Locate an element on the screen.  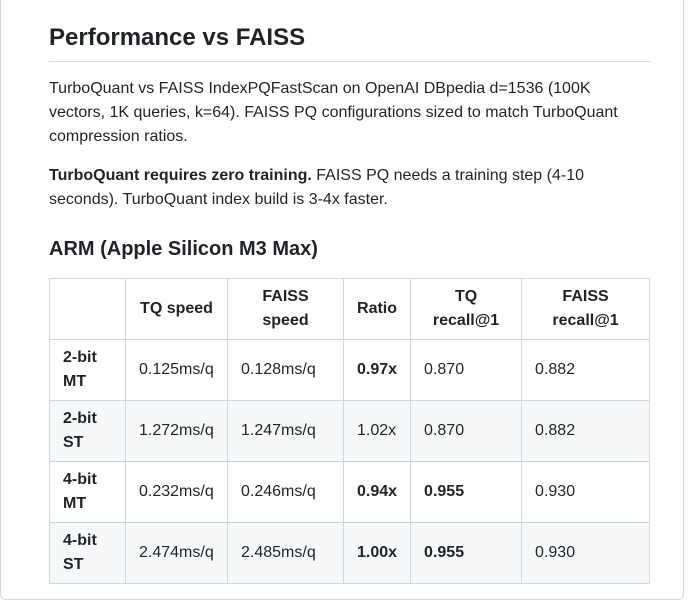
header-tq-speed: TQ speed is located at coordinates (176, 309).